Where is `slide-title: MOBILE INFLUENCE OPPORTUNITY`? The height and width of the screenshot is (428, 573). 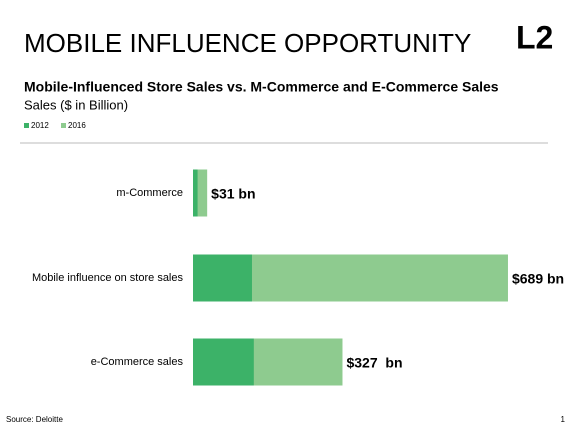 slide-title: MOBILE INFLUENCE OPPORTUNITY is located at coordinates (247, 43).